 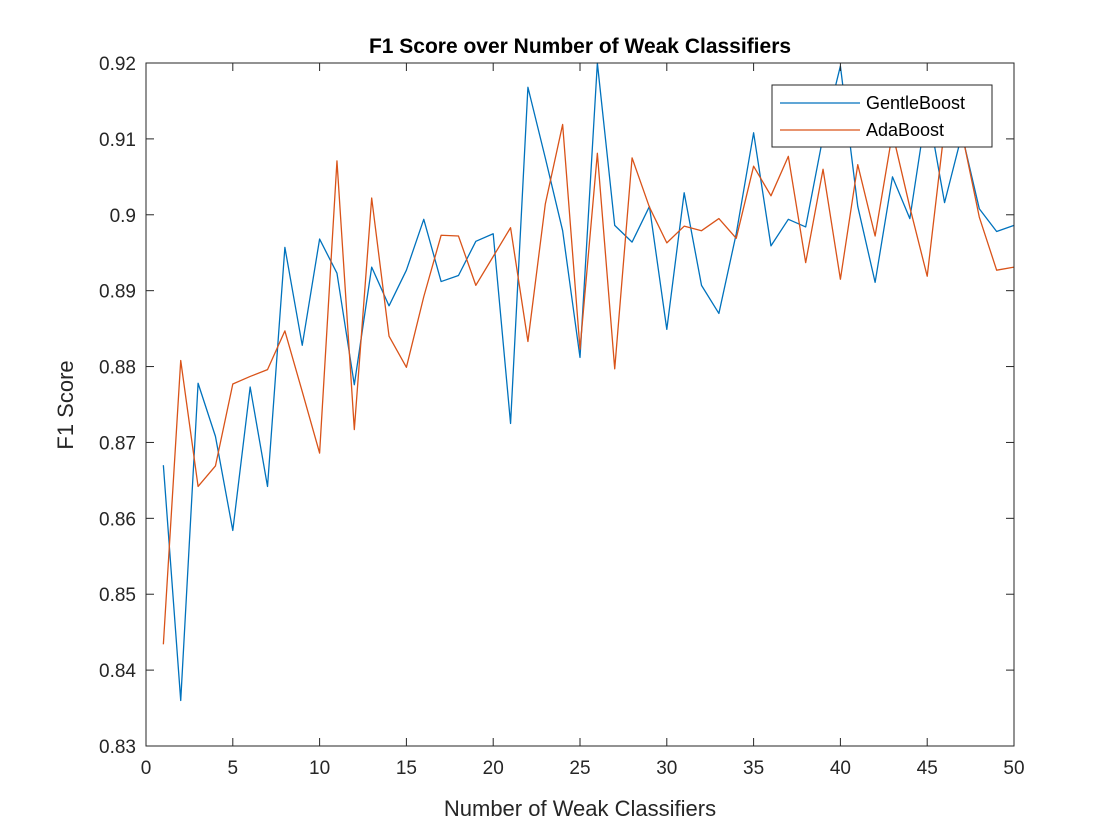 I want to click on x-tick-label: 5, so click(x=233, y=768).